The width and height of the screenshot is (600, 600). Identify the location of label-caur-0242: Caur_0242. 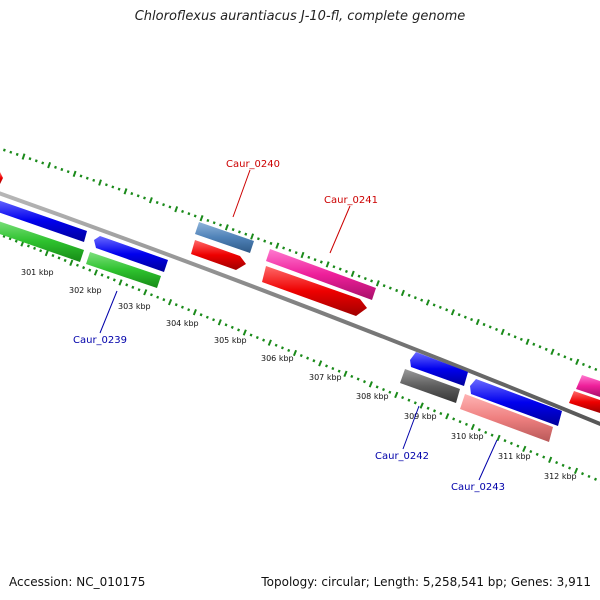
(402, 456).